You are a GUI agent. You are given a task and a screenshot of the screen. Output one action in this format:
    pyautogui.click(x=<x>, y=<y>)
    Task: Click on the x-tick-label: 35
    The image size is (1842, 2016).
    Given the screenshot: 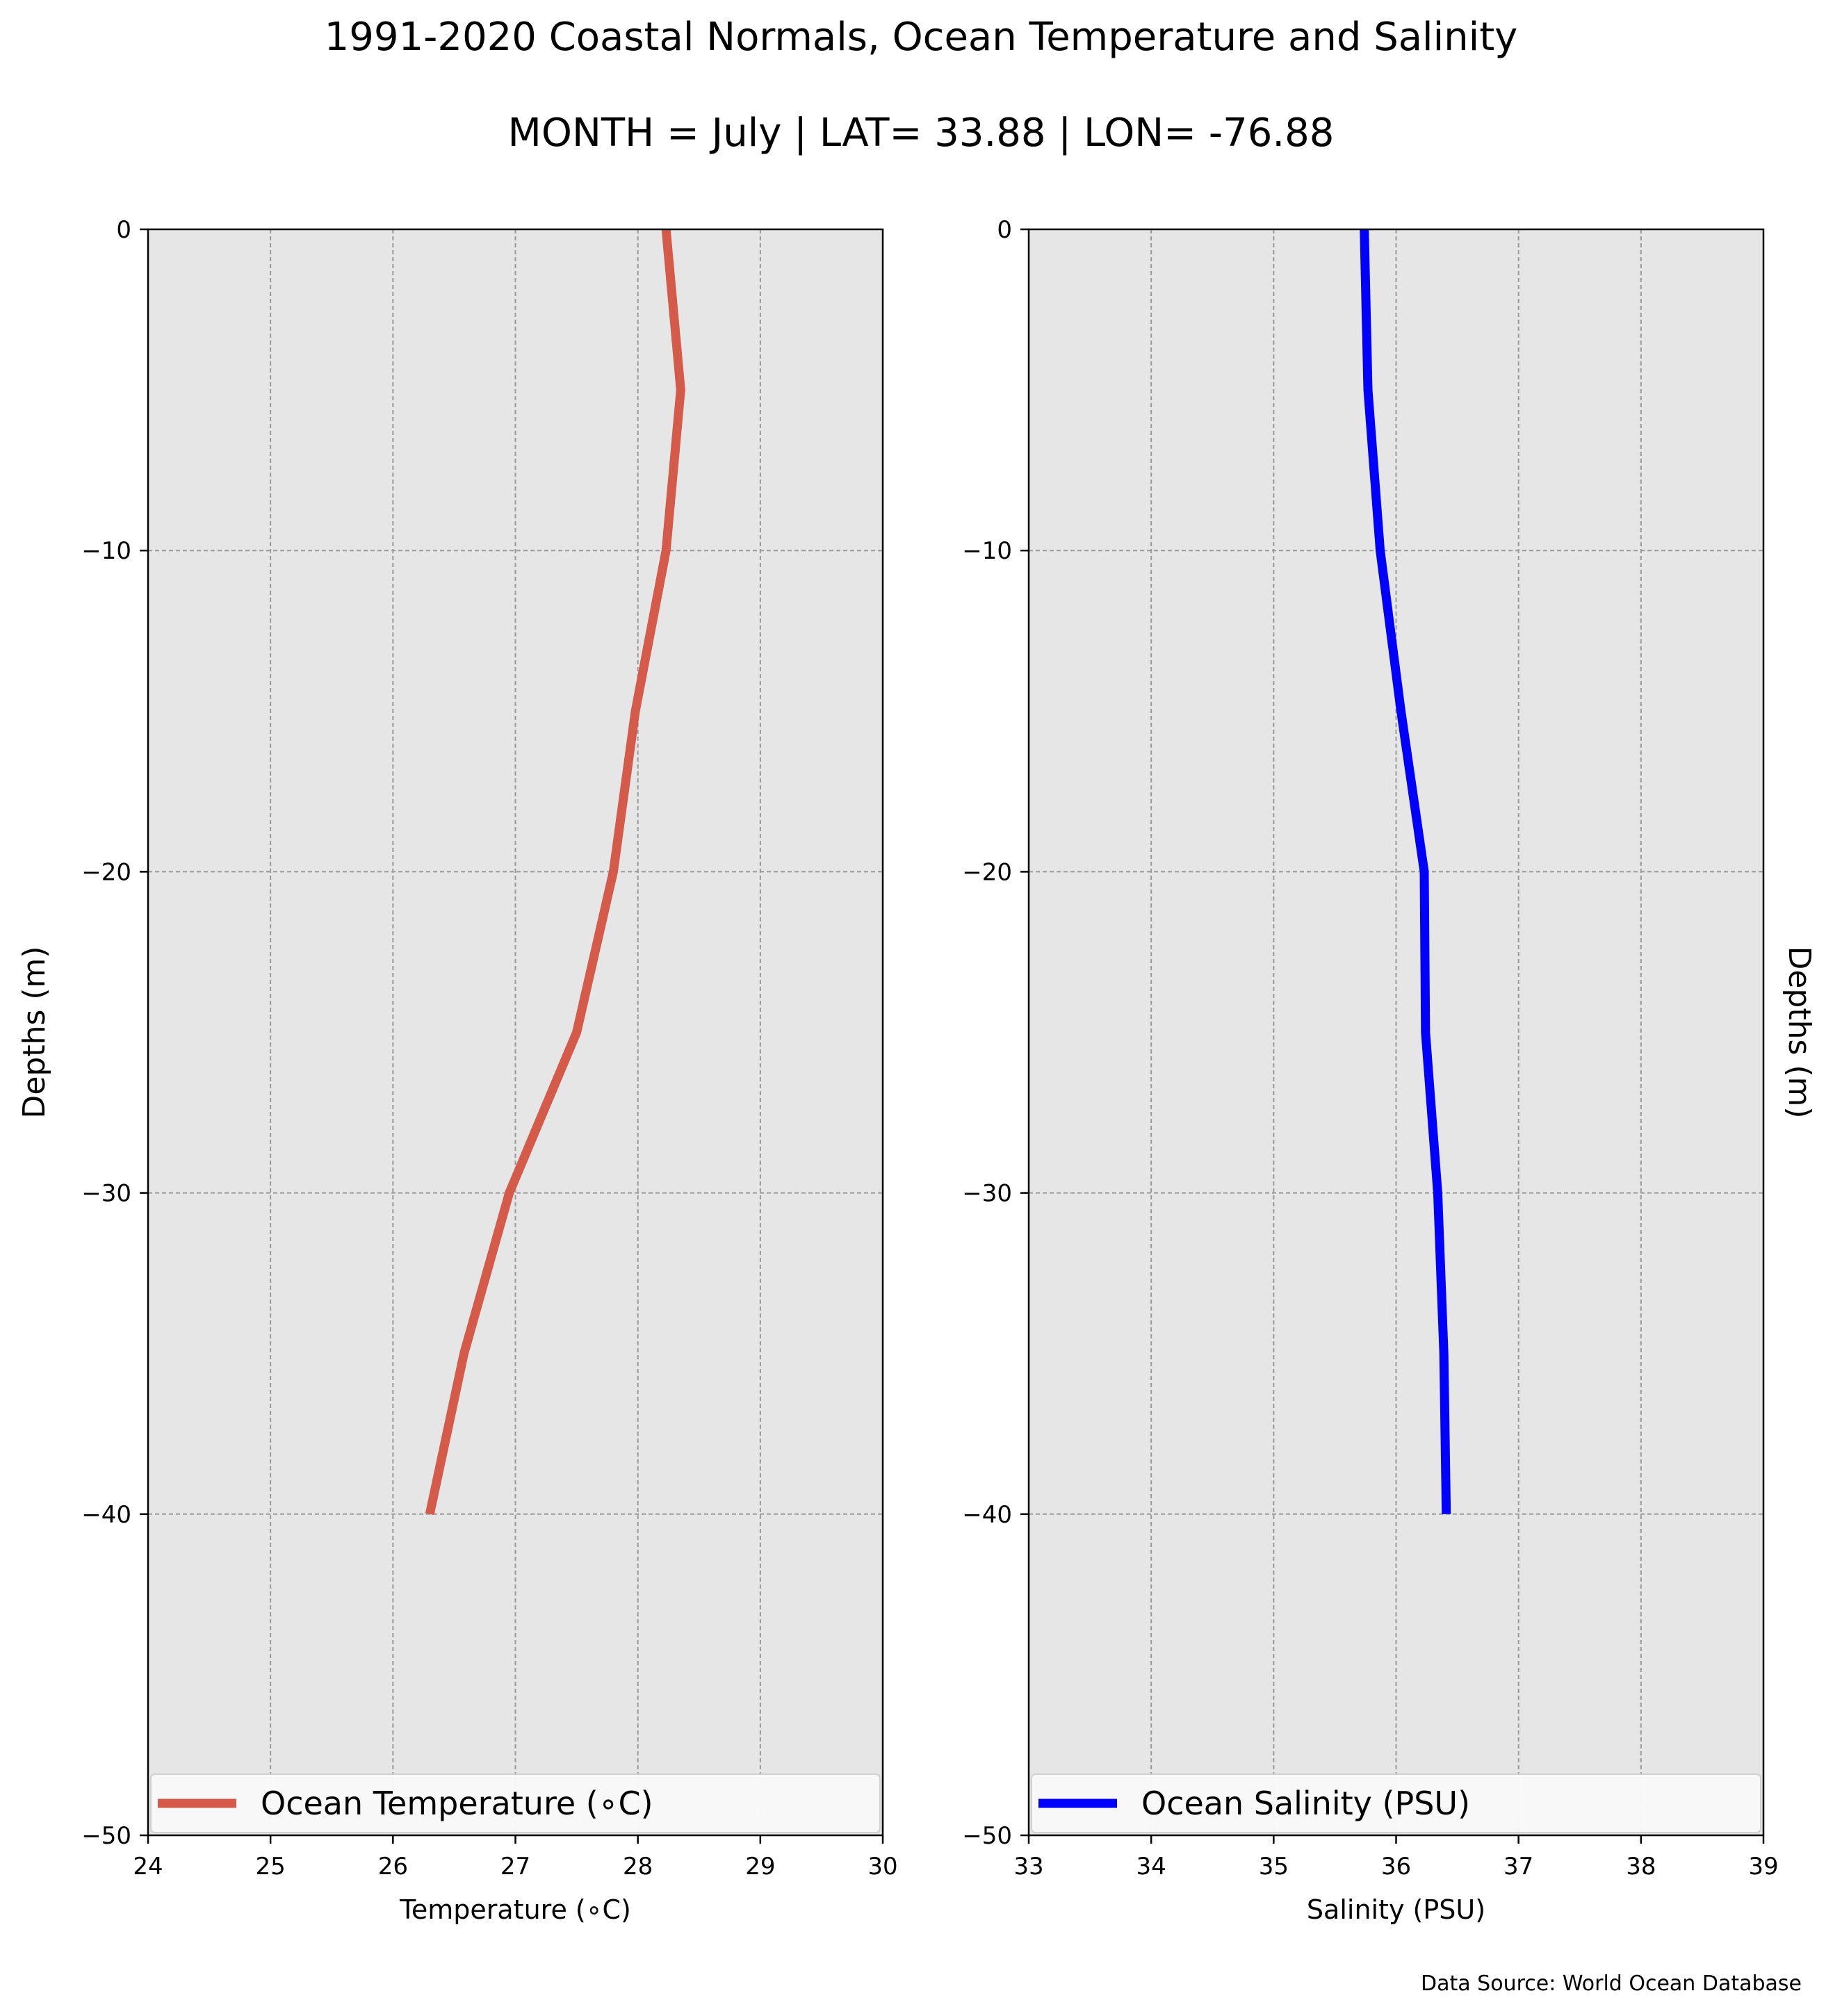 What is the action you would take?
    pyautogui.click(x=1274, y=1867)
    